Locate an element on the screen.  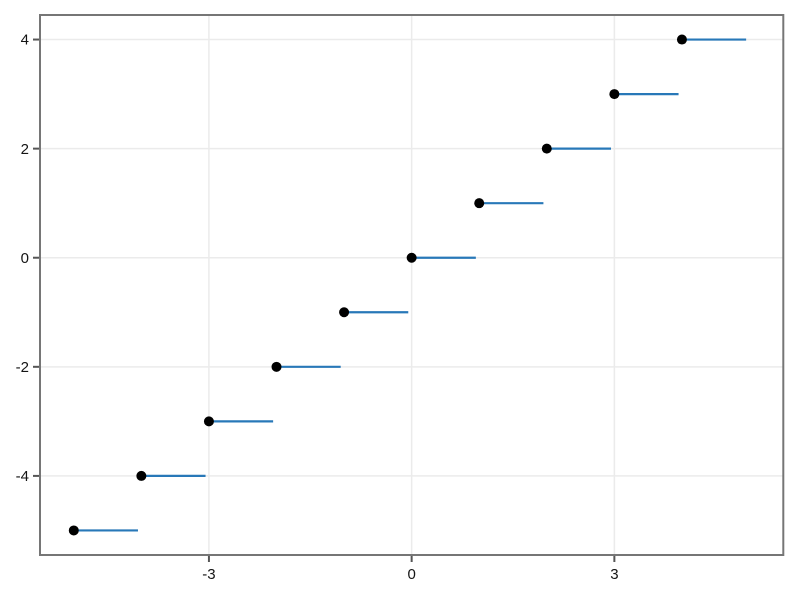
x-tick-label: 0 is located at coordinates (411, 574).